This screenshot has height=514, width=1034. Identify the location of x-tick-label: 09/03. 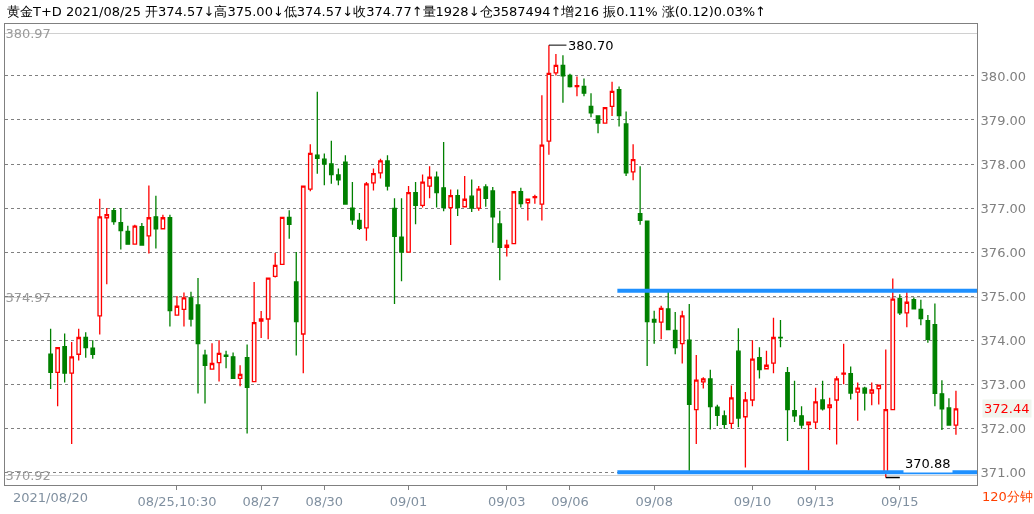
(507, 501).